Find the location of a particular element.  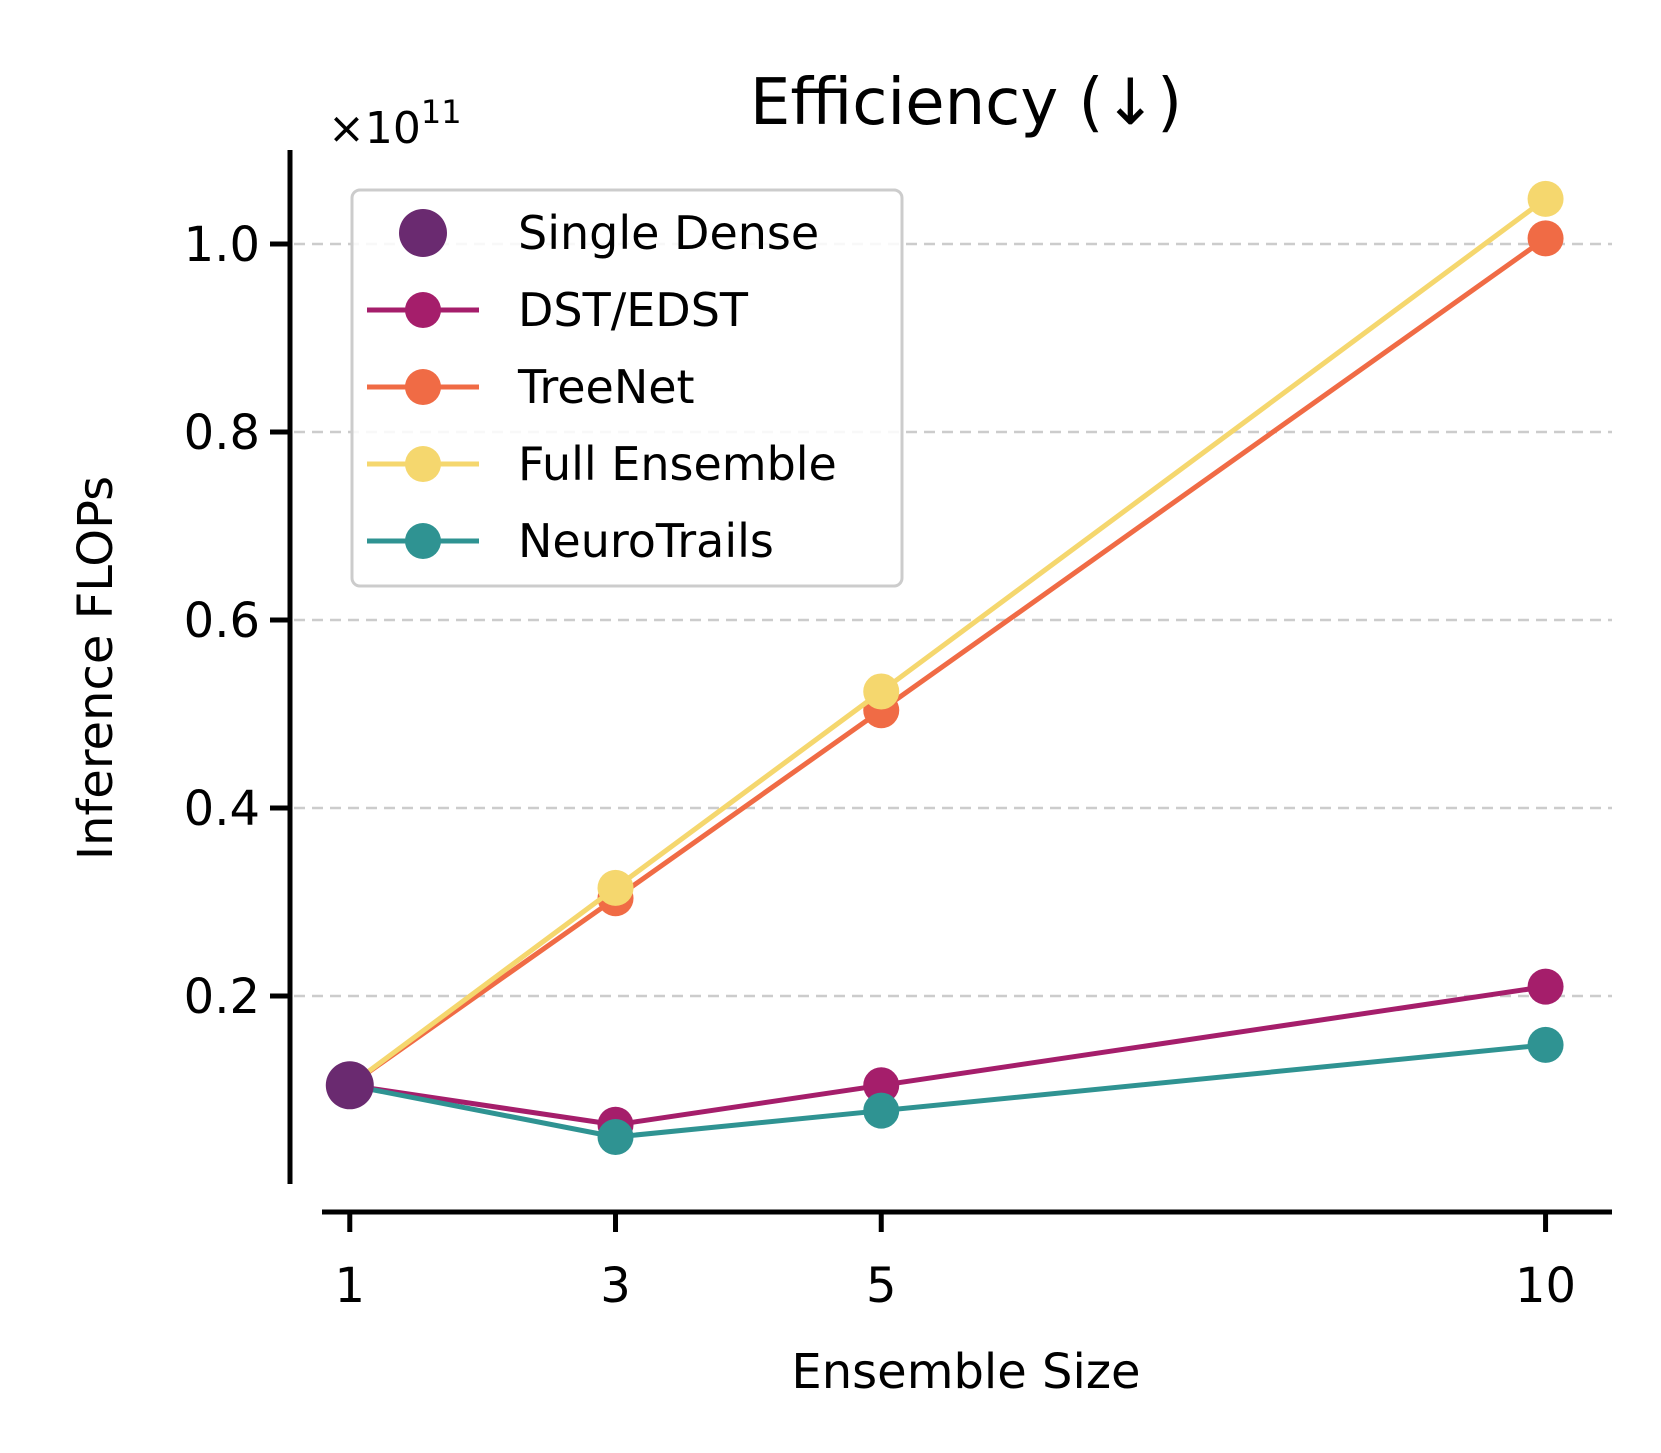

legend-box is located at coordinates (627, 388).